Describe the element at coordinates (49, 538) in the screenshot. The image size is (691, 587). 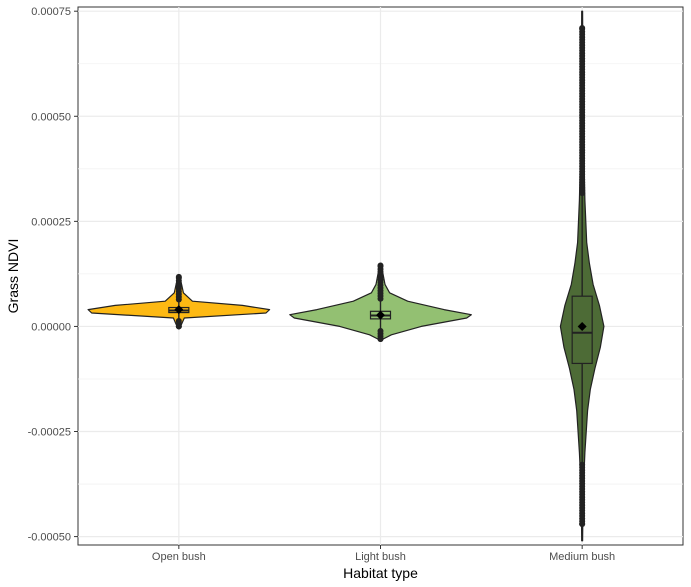
I see `y-tick-label: -0.00050` at that location.